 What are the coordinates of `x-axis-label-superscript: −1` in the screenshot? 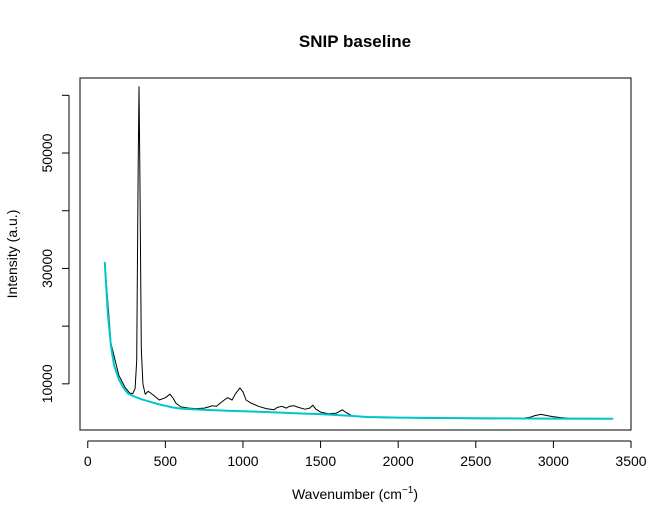 It's located at (408, 490).